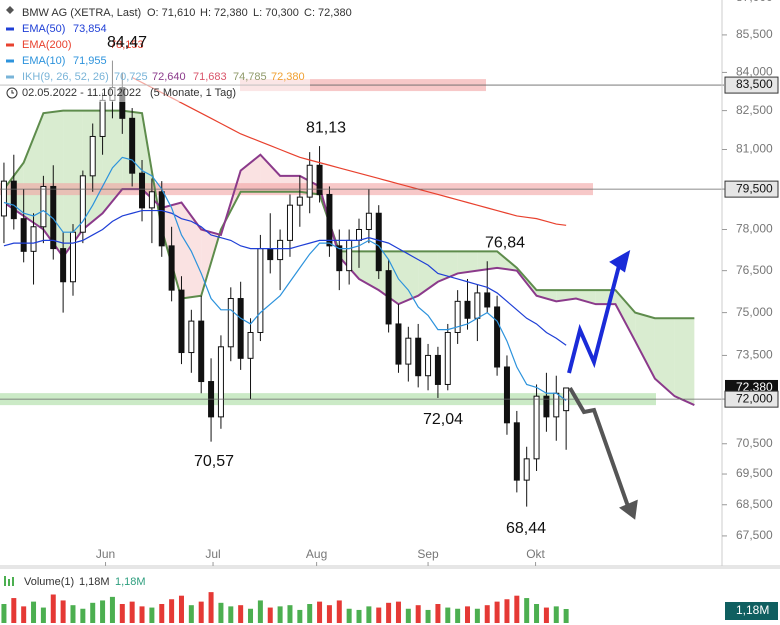  Describe the element at coordinates (754, 2) in the screenshot. I see `y-tick-label: 87,000` at that location.